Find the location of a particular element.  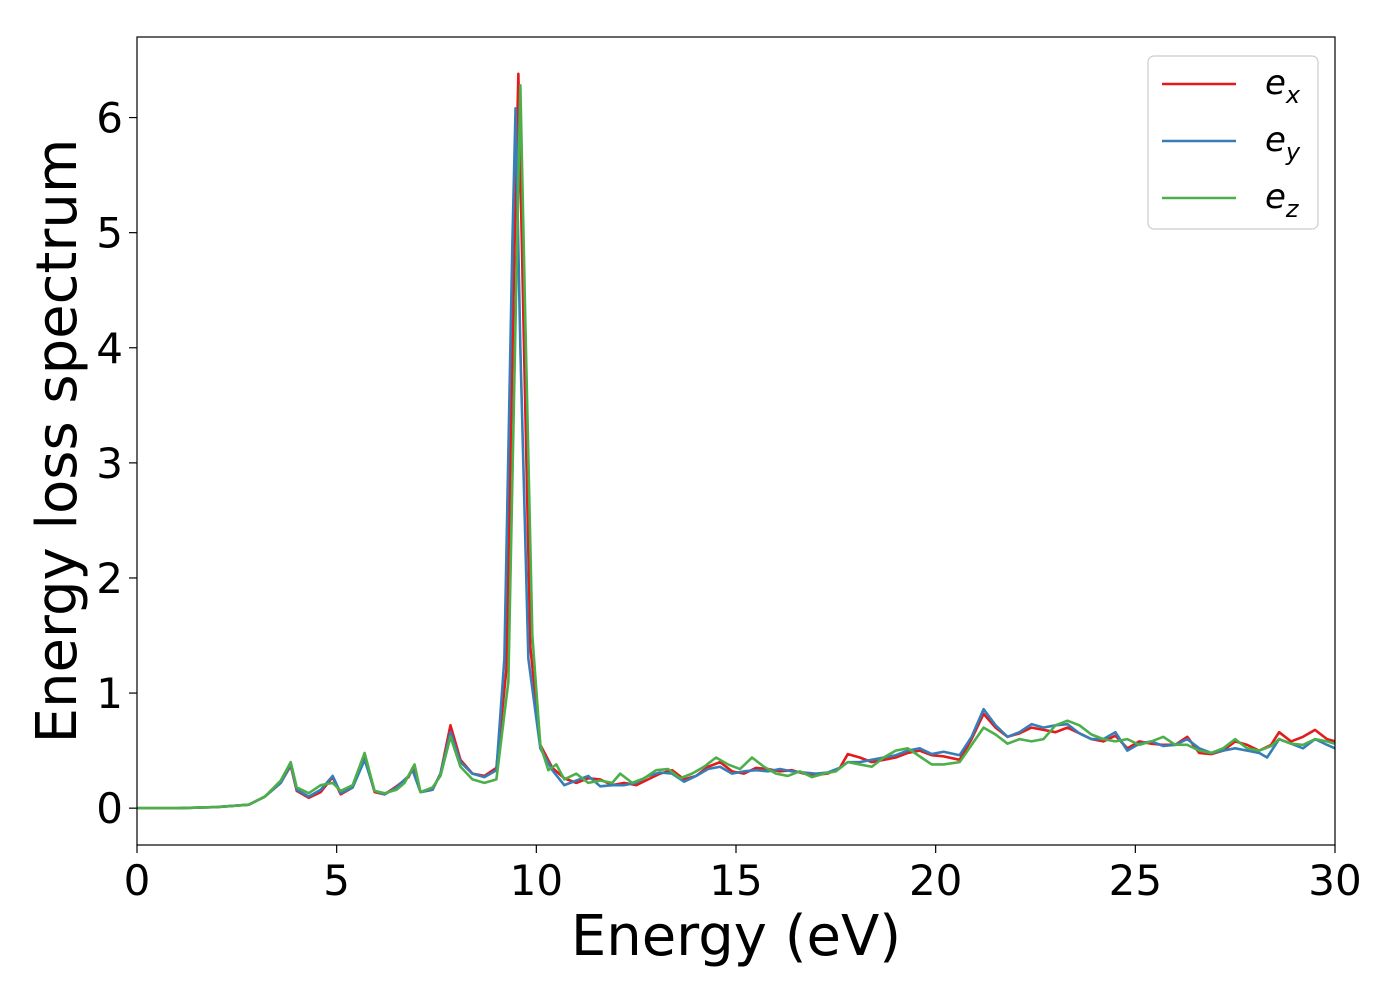

x-tick-label: 30 is located at coordinates (1334, 880).